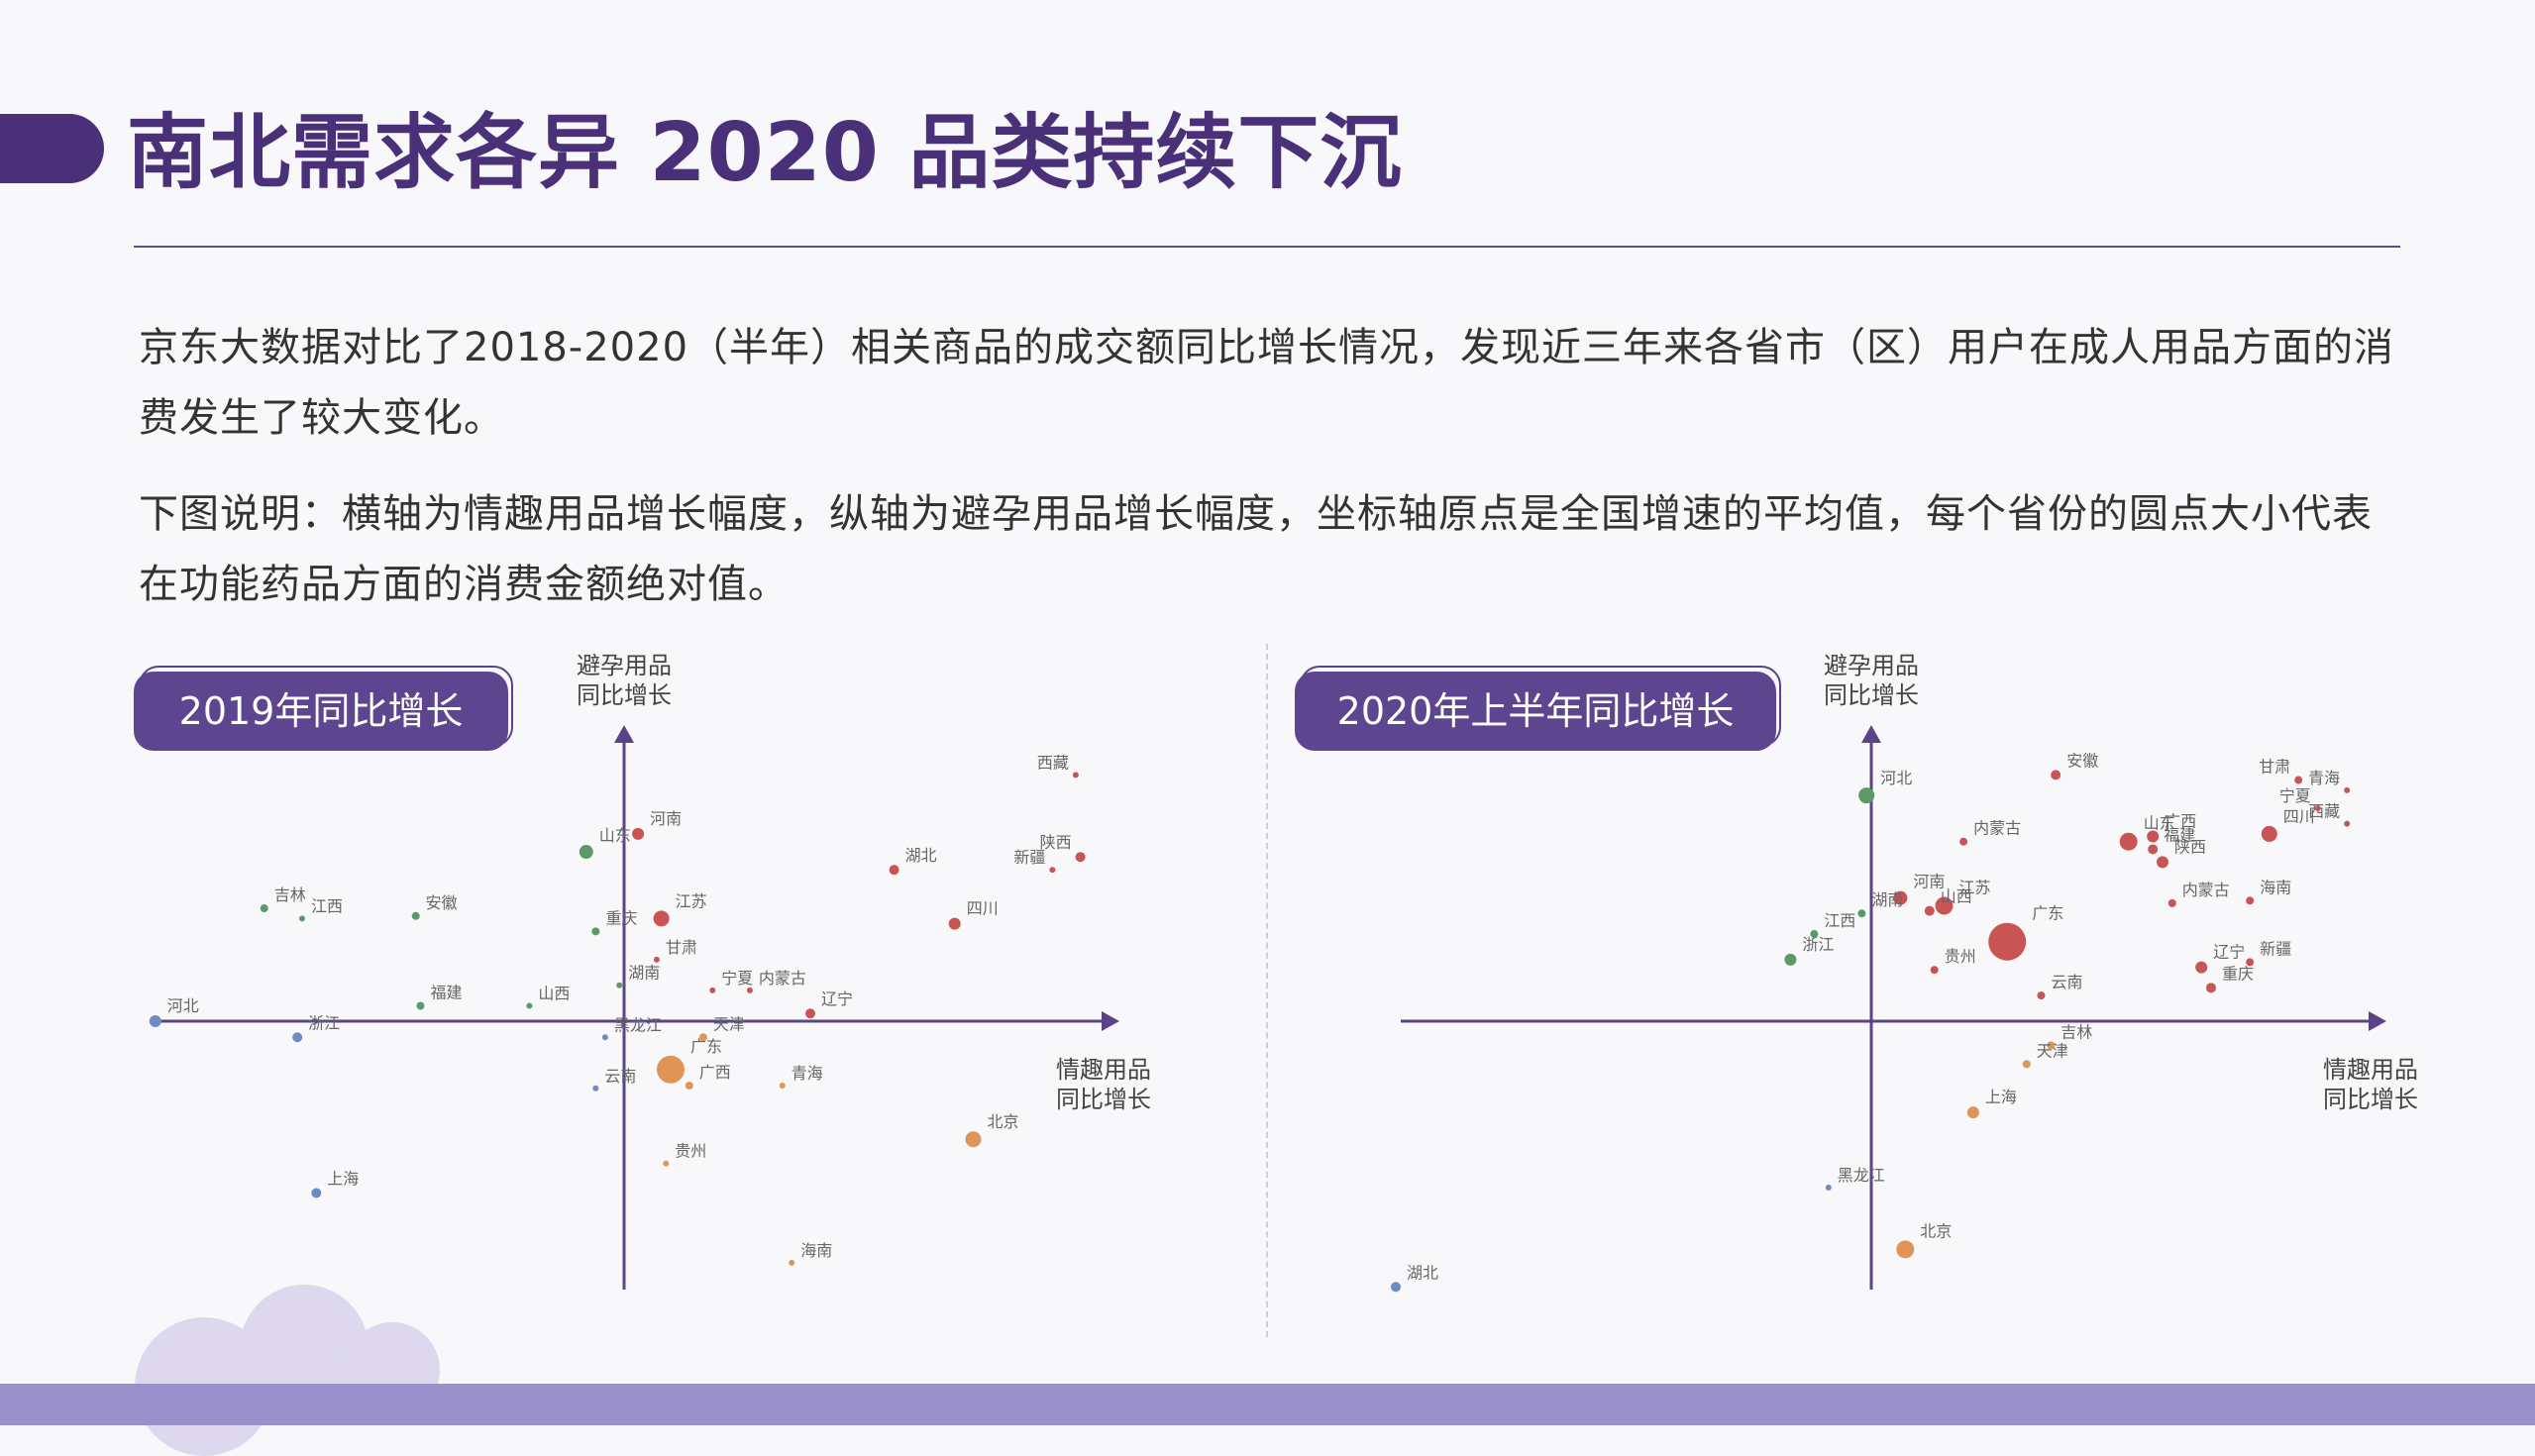 The image size is (2535, 1456). What do you see at coordinates (321, 711) in the screenshot?
I see `chart1-title-tag: 2019年同比增长` at bounding box center [321, 711].